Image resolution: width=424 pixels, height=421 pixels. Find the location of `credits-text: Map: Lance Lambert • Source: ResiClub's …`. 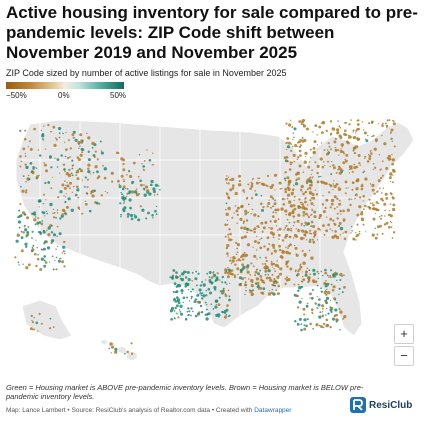

credits-text: Map: Lance Lambert • Source: ResiClub's … is located at coordinates (129, 410).